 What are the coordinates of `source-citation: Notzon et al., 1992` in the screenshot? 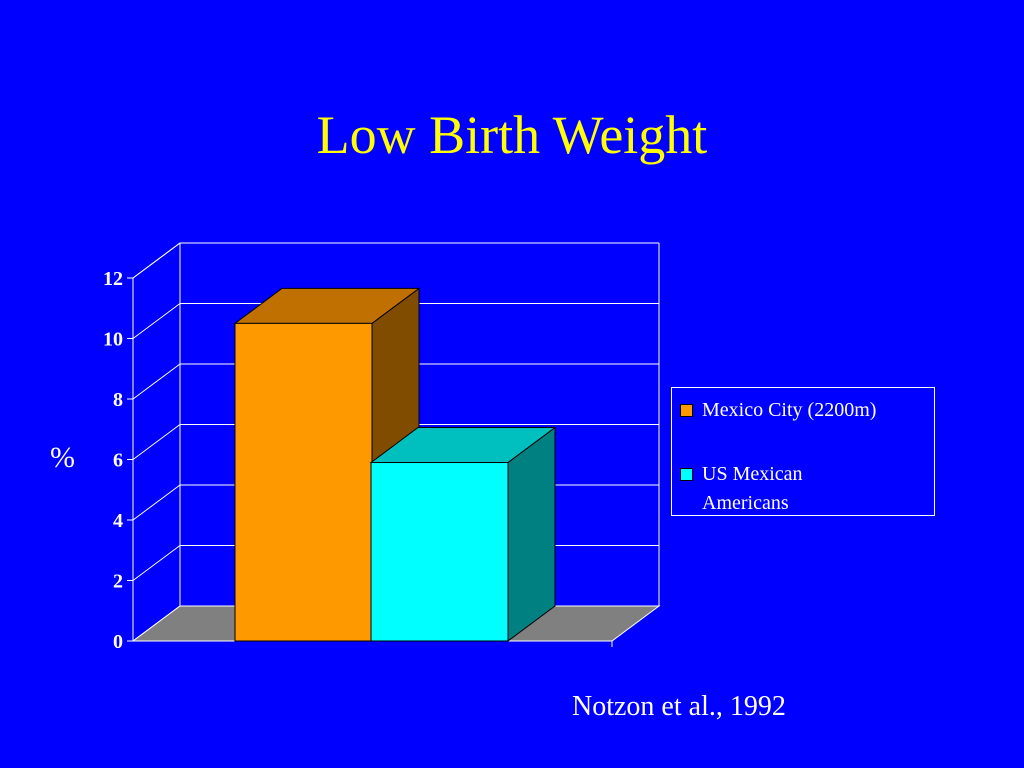 It's located at (679, 706).